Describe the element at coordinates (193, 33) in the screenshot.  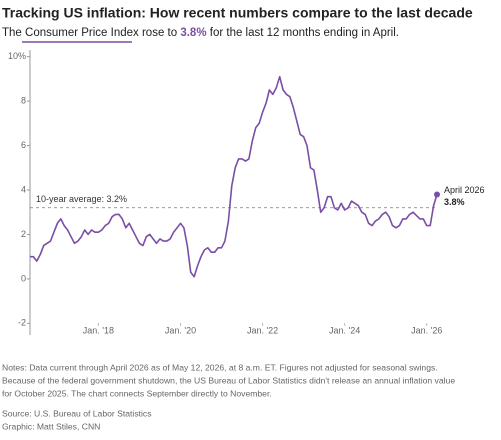
I see `subtitle-highlight: 3.8%` at that location.